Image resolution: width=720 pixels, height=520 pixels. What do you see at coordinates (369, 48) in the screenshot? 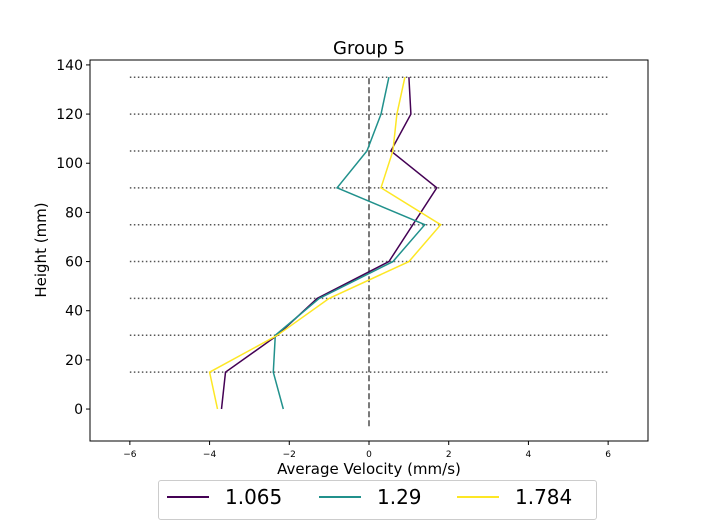
I see `chart-title: Group 5` at bounding box center [369, 48].